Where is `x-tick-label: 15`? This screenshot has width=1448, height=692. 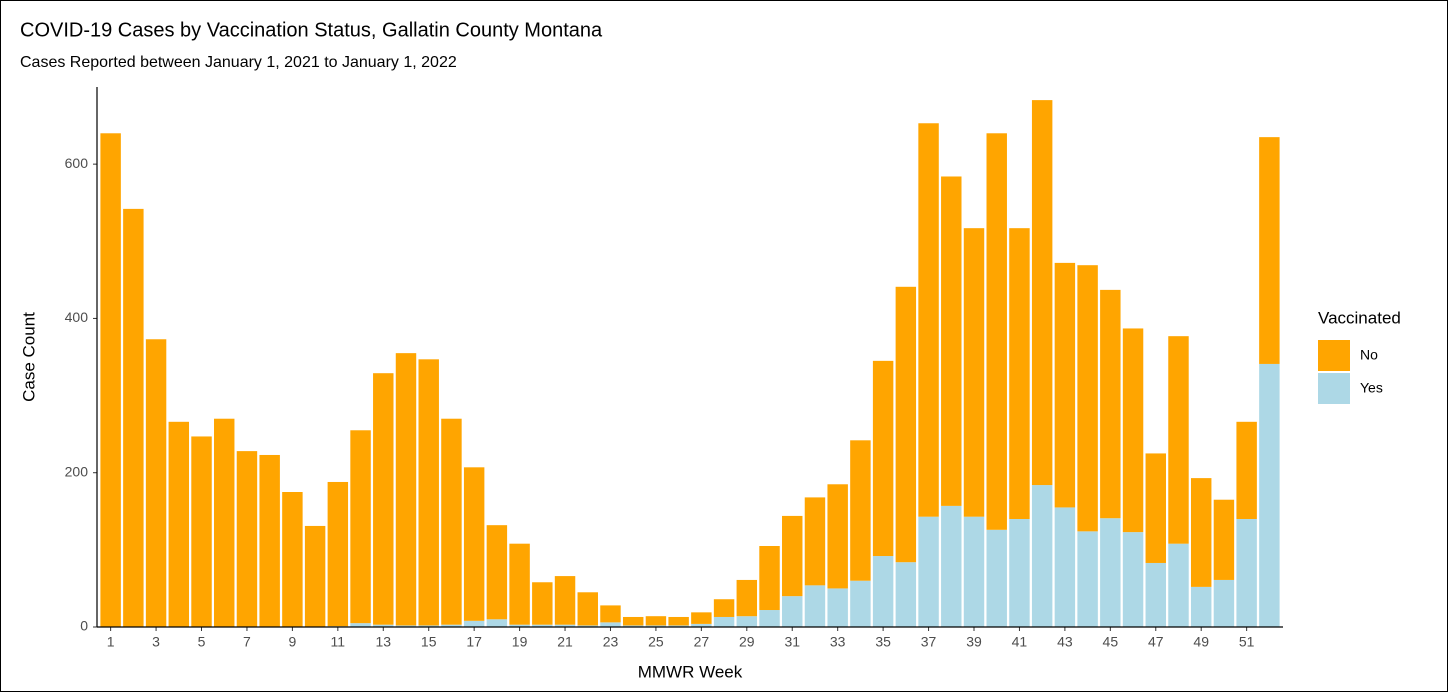
x-tick-label: 15 is located at coordinates (429, 642).